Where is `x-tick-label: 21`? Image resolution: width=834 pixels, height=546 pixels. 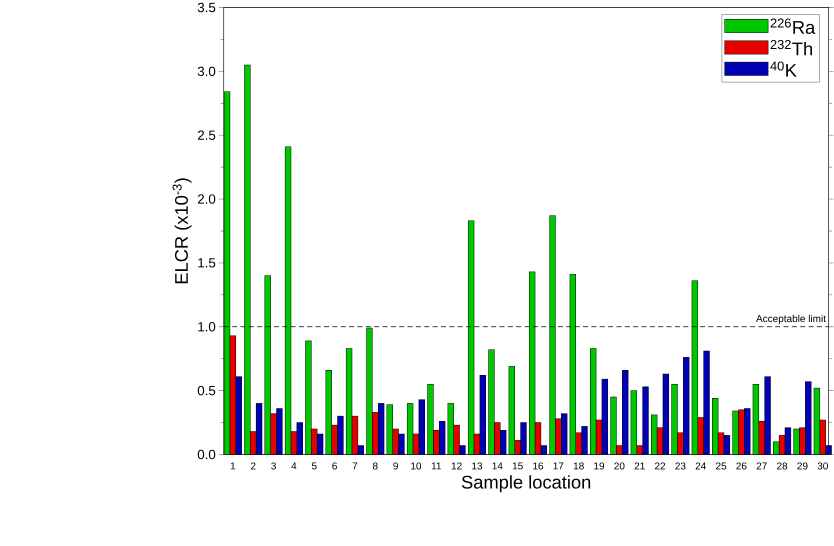
x-tick-label: 21 is located at coordinates (639, 466).